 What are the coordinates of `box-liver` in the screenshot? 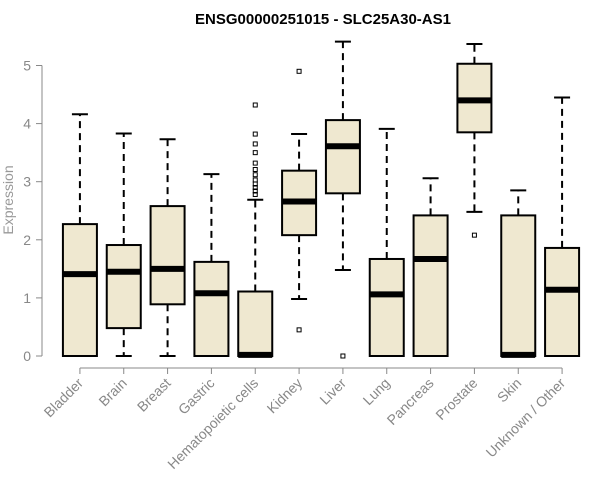 It's located at (342, 199).